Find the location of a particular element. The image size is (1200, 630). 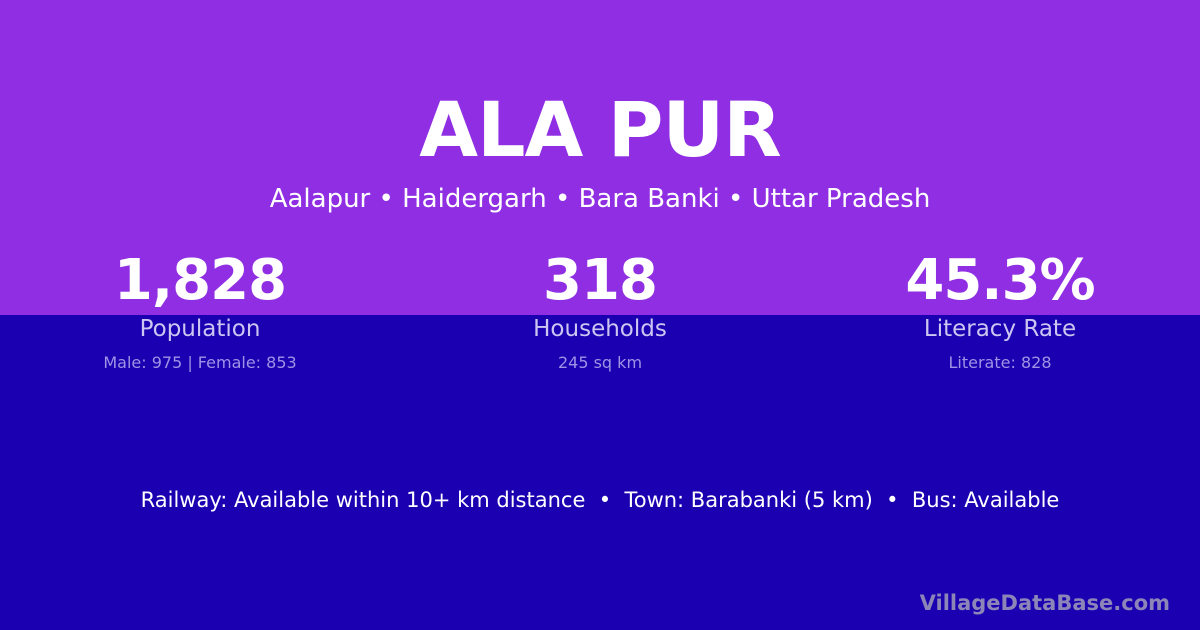

stat-detail: Male: 975 | Female: 853 is located at coordinates (200, 362).